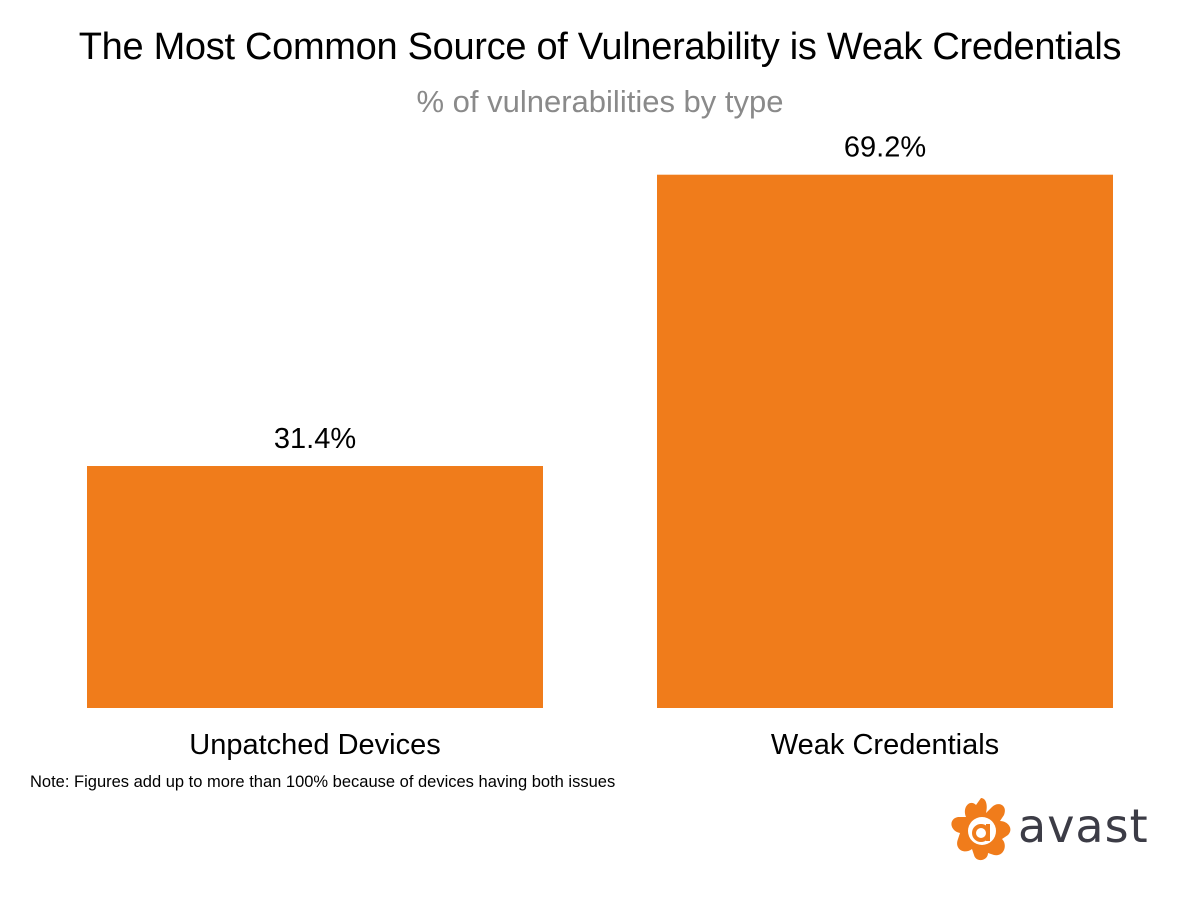 The height and width of the screenshot is (900, 1200). Describe the element at coordinates (600, 101) in the screenshot. I see `chart-subtitle: % of vulnerabilities by type` at that location.